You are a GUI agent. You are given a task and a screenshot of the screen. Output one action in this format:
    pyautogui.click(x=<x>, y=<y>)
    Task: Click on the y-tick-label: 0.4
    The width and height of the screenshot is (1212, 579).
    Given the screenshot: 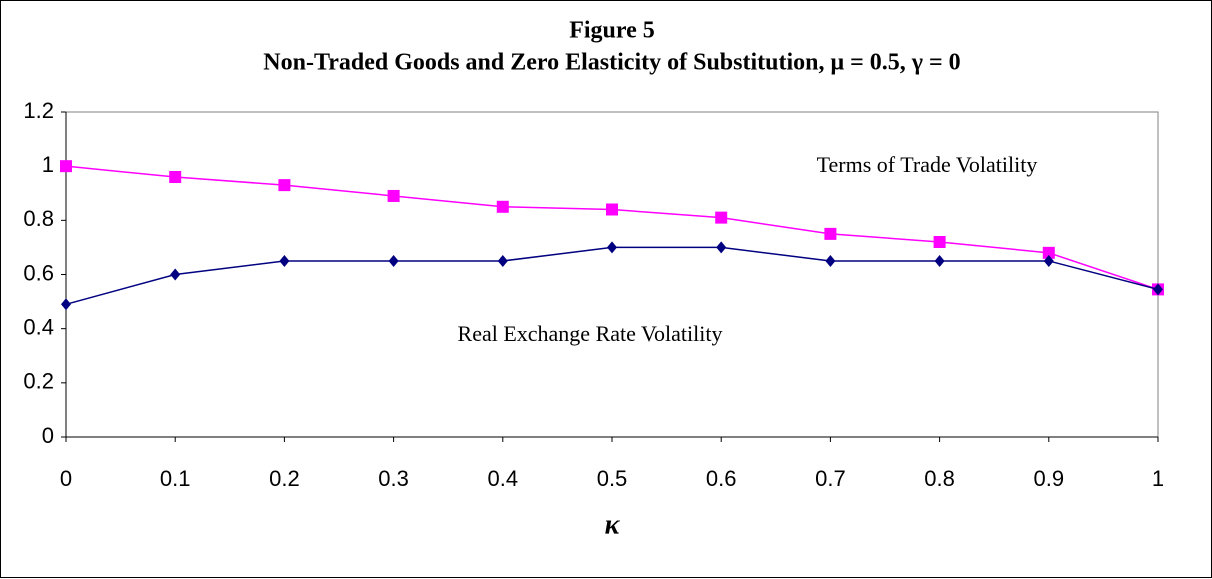 What is the action you would take?
    pyautogui.click(x=38, y=326)
    